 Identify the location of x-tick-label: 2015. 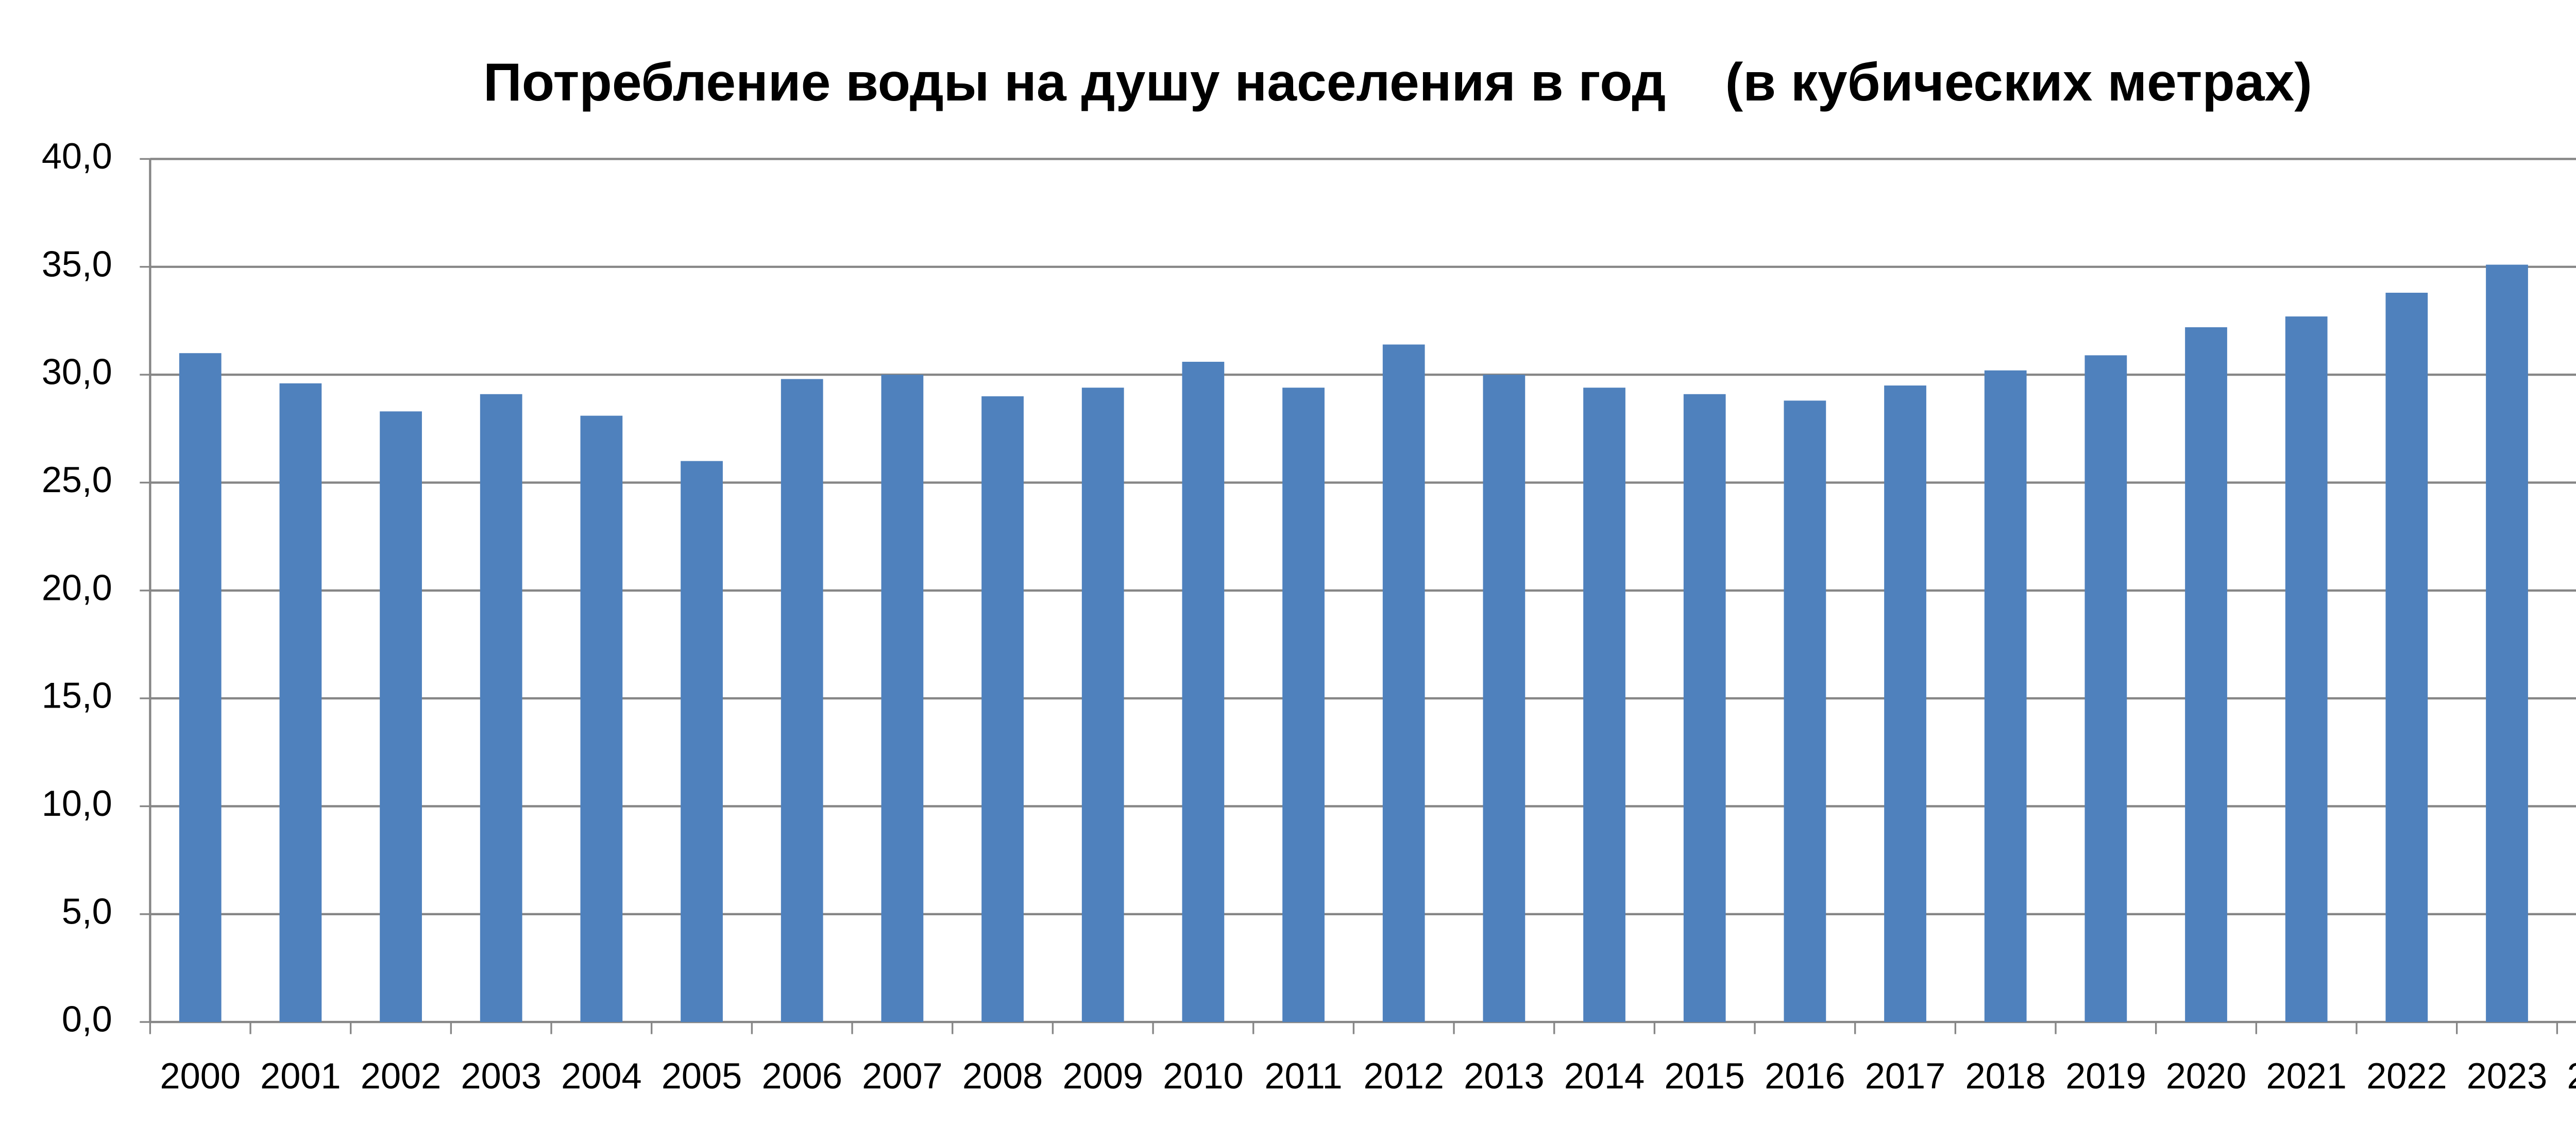
(1704, 1075).